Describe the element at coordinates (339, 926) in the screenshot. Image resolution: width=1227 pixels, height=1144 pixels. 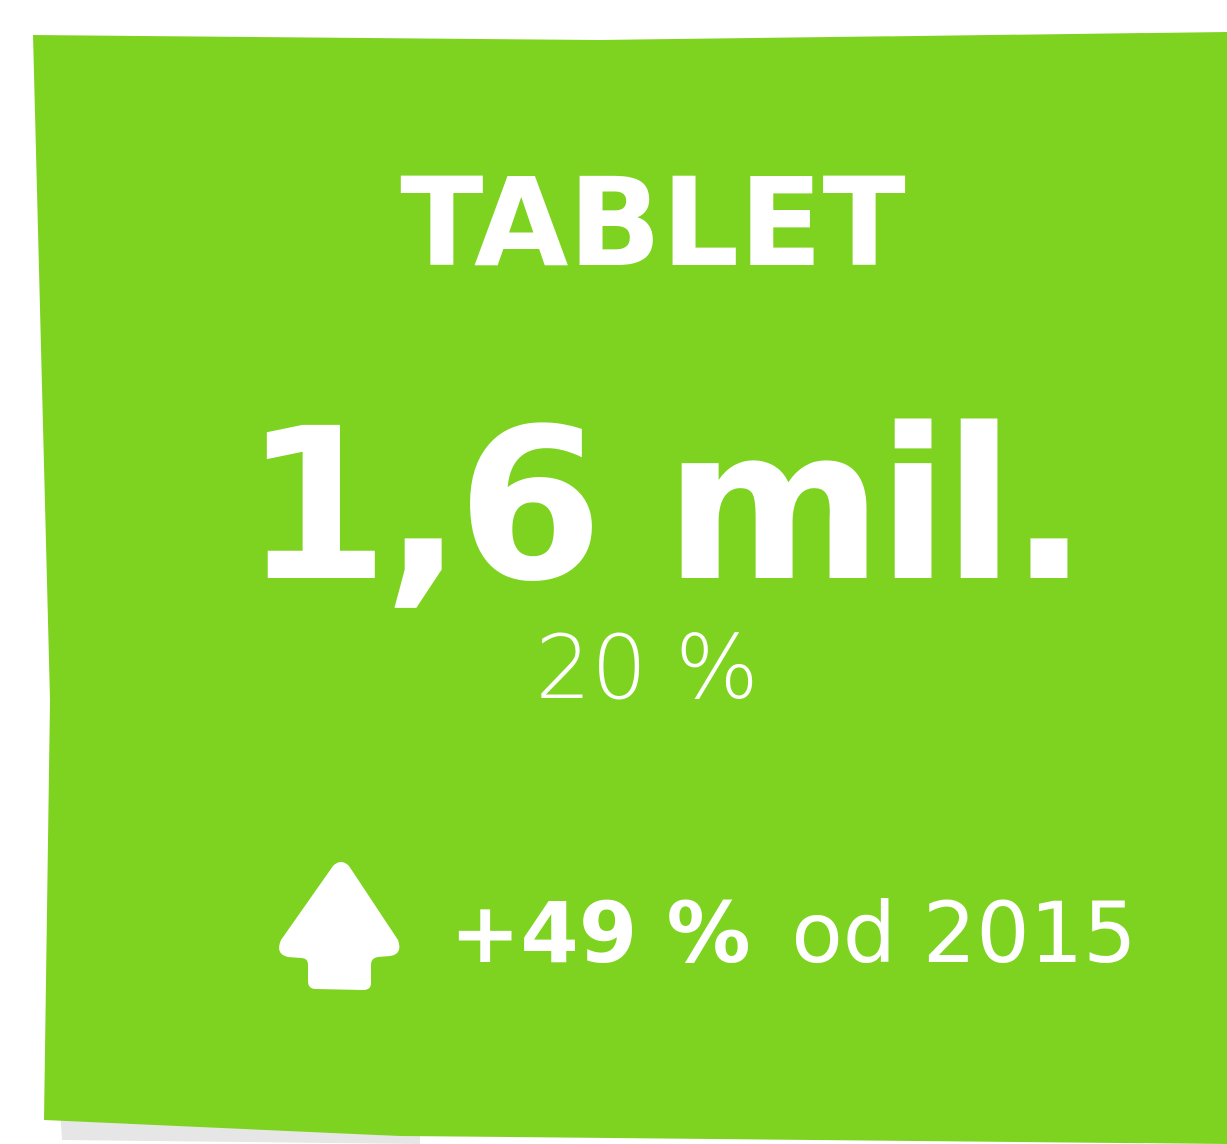
I see `up-arrow-icon` at that location.